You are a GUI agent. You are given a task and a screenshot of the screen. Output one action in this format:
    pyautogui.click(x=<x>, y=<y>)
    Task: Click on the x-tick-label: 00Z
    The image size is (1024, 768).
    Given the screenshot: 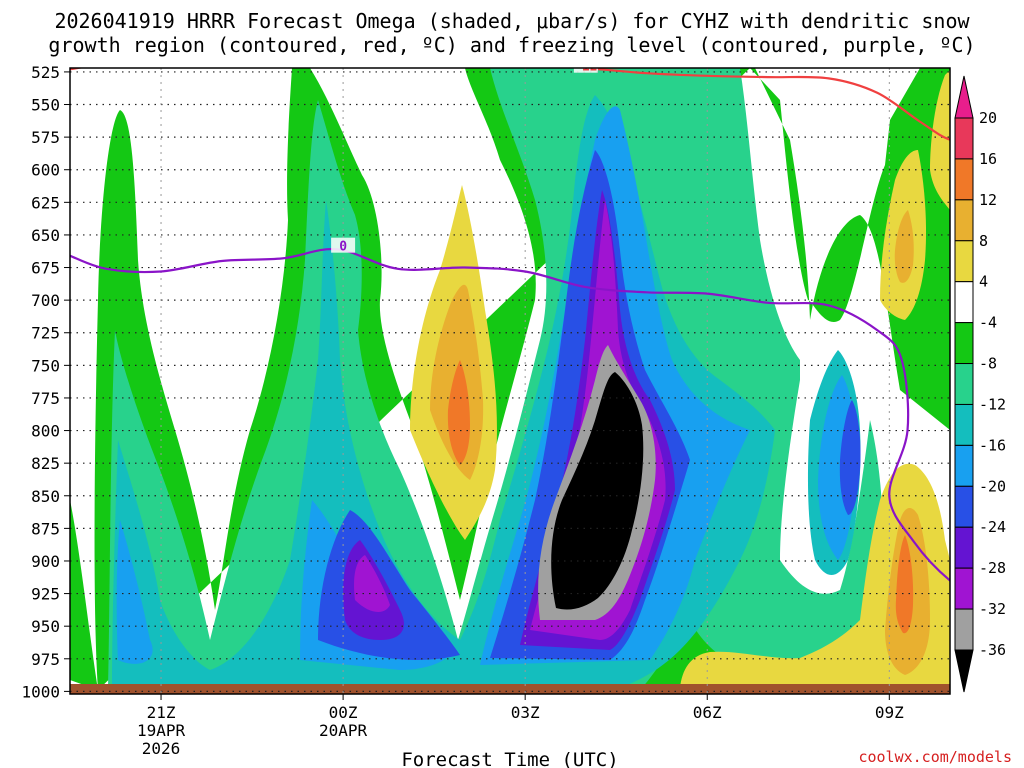 What is the action you would take?
    pyautogui.click(x=343, y=712)
    